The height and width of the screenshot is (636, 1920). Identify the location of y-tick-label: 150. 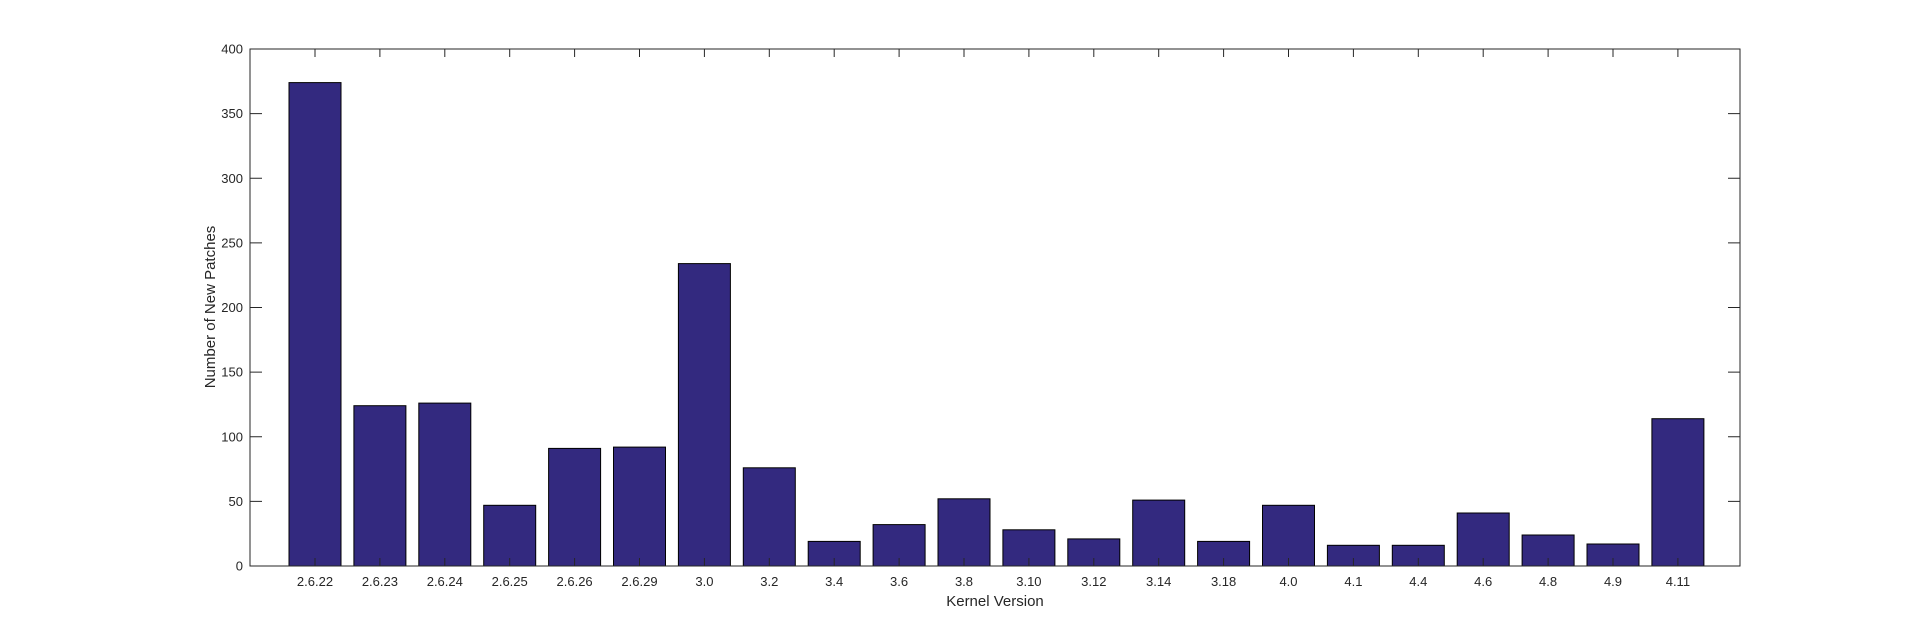
(232, 372).